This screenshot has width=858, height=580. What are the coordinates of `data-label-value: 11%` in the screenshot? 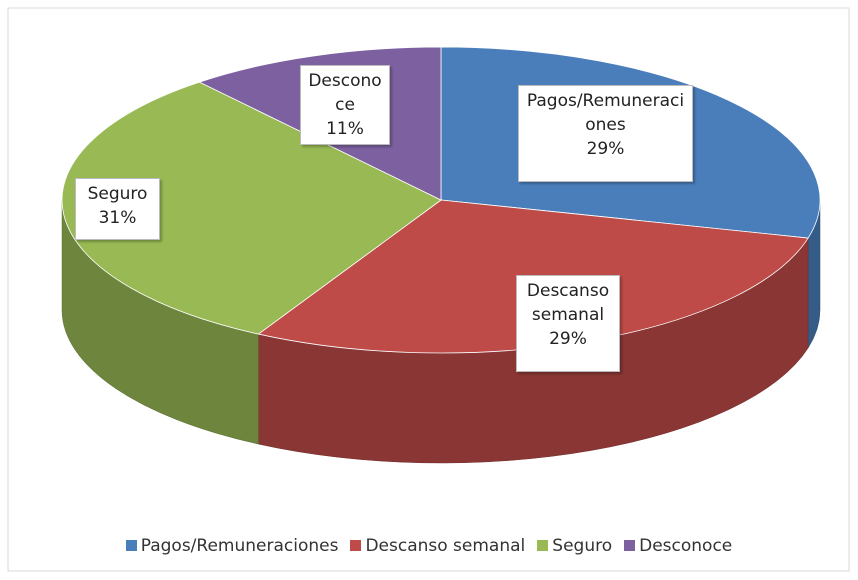 It's located at (345, 129).